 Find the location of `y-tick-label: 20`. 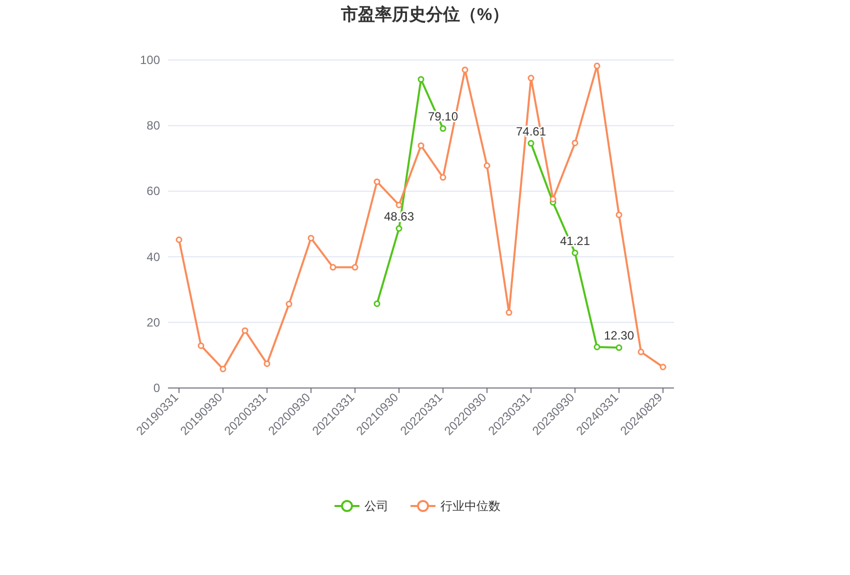

y-tick-label: 20 is located at coordinates (153, 322).